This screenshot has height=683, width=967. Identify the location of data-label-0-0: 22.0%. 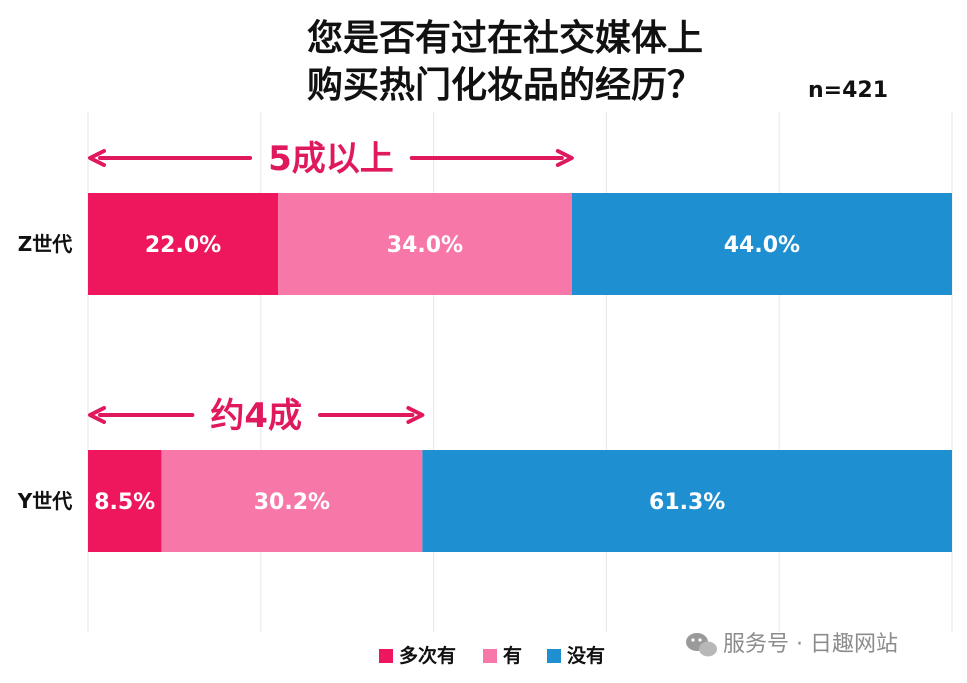
(183, 245).